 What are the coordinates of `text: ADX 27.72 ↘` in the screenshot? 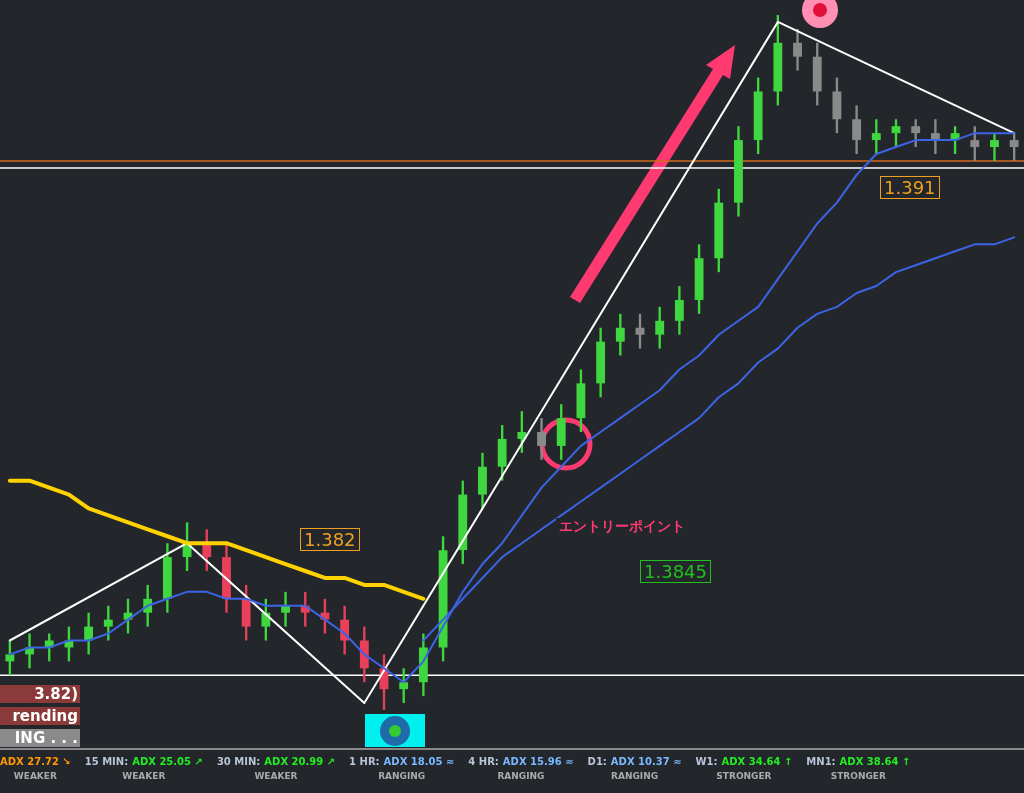 It's located at (35, 761).